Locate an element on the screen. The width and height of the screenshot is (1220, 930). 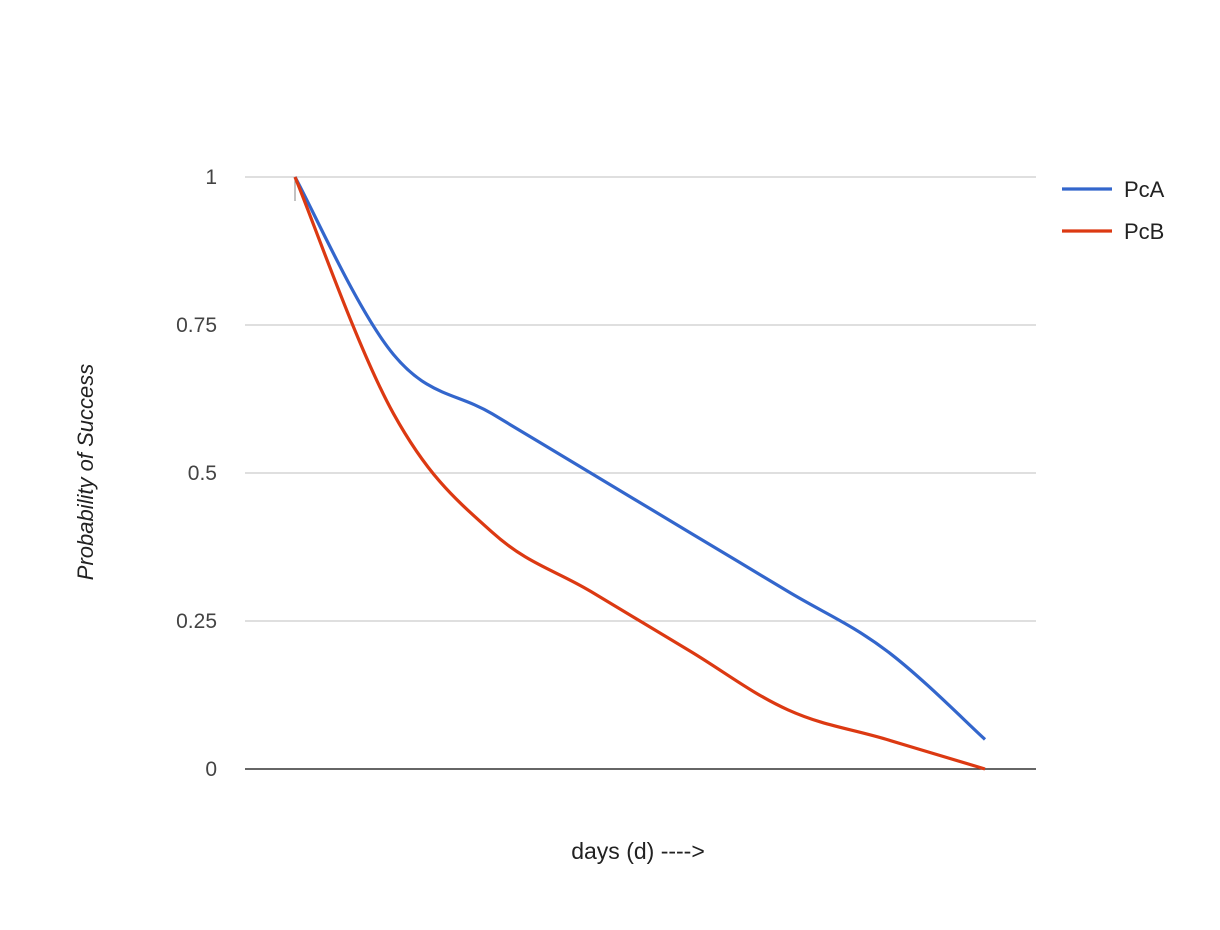
x-axis-title: days (d) ----> is located at coordinates (638, 851).